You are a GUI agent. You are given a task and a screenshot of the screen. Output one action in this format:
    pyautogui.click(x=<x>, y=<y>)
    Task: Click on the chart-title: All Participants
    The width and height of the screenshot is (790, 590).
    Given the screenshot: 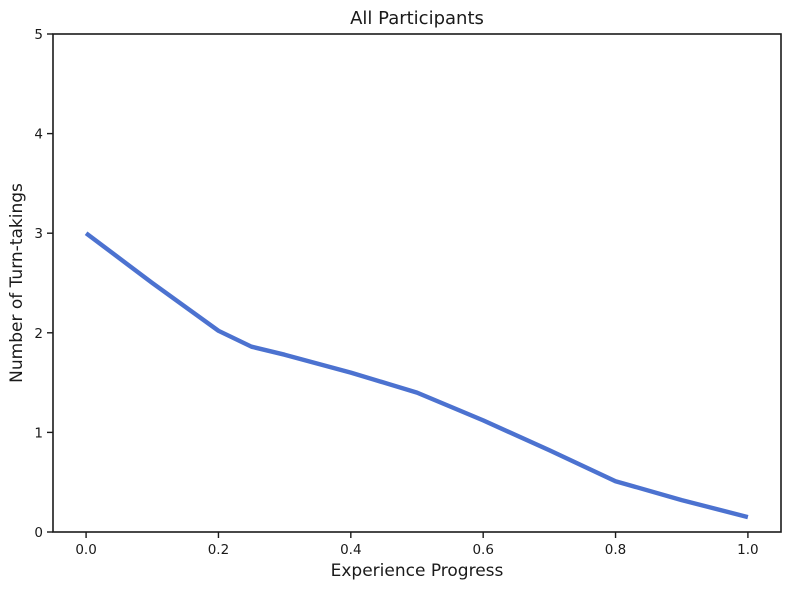 What is the action you would take?
    pyautogui.click(x=417, y=18)
    